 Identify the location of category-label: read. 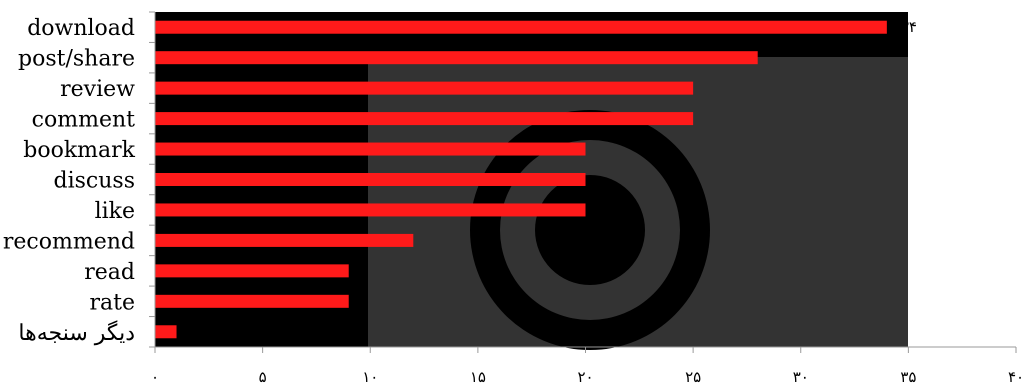
(109, 272).